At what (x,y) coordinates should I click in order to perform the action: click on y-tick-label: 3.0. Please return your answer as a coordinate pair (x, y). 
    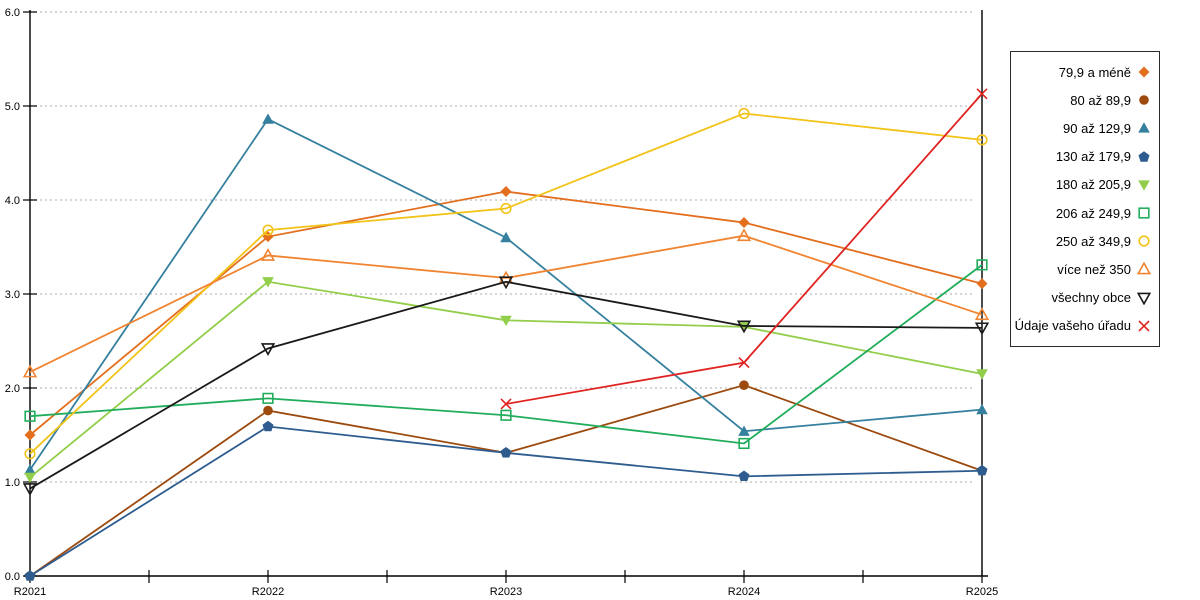
    Looking at the image, I should click on (12, 295).